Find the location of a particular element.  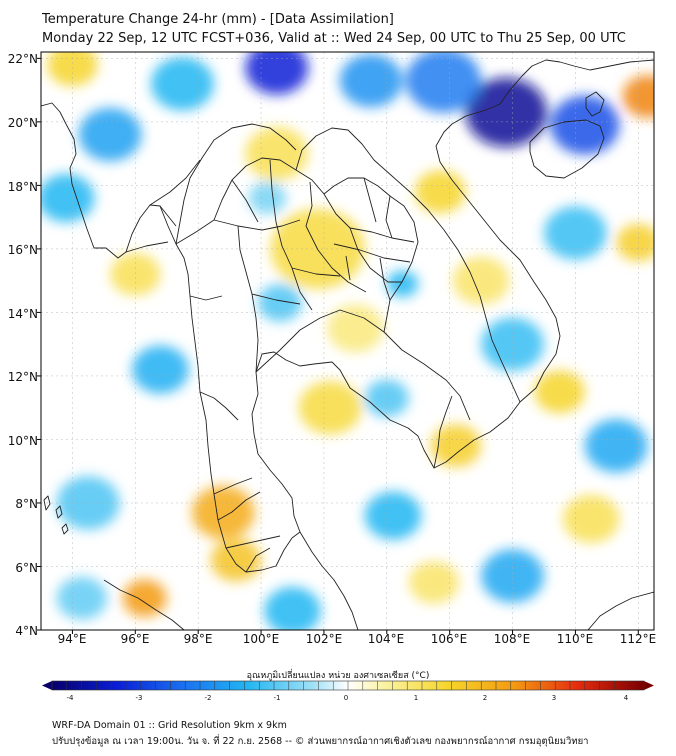

lon-label-110e: 110°E is located at coordinates (575, 639).